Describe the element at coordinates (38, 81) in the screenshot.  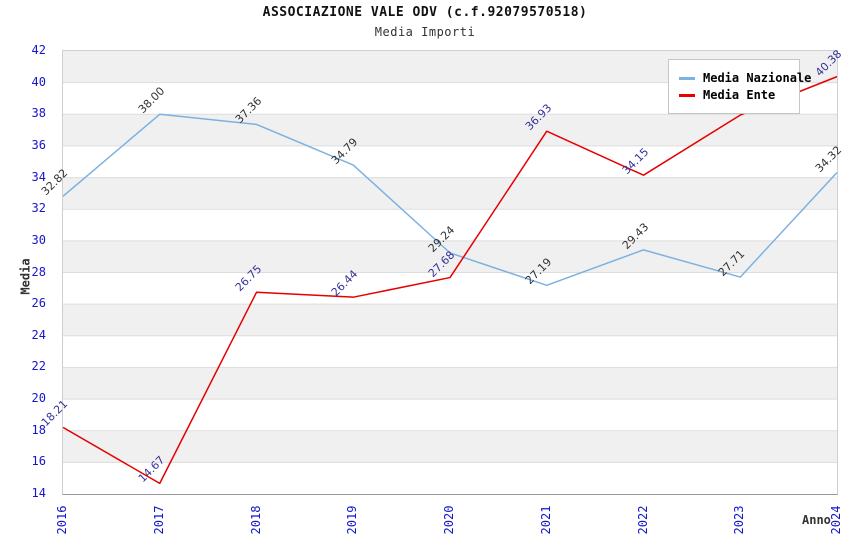
I see `y-tick-label: 40` at that location.